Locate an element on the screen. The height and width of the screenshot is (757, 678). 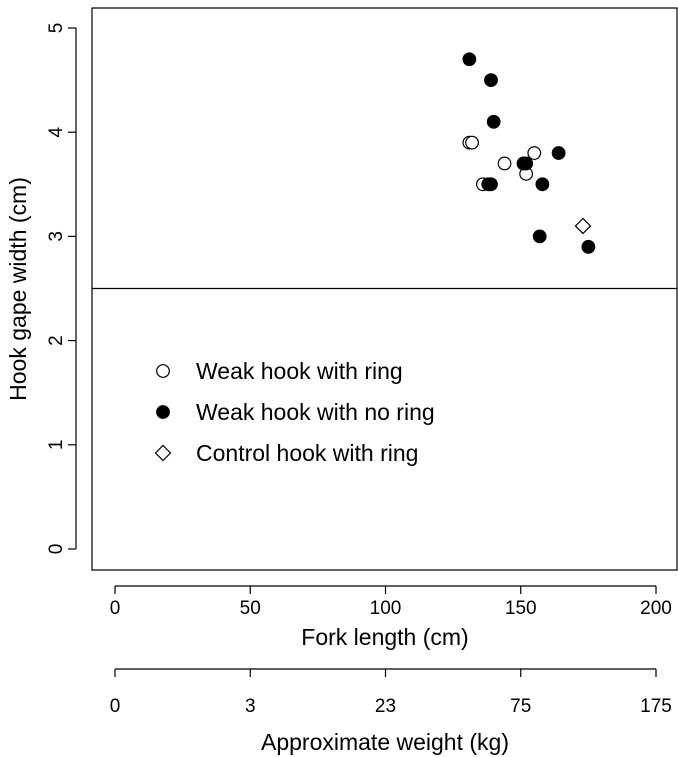
y-tick-label: 5 is located at coordinates (56, 28).